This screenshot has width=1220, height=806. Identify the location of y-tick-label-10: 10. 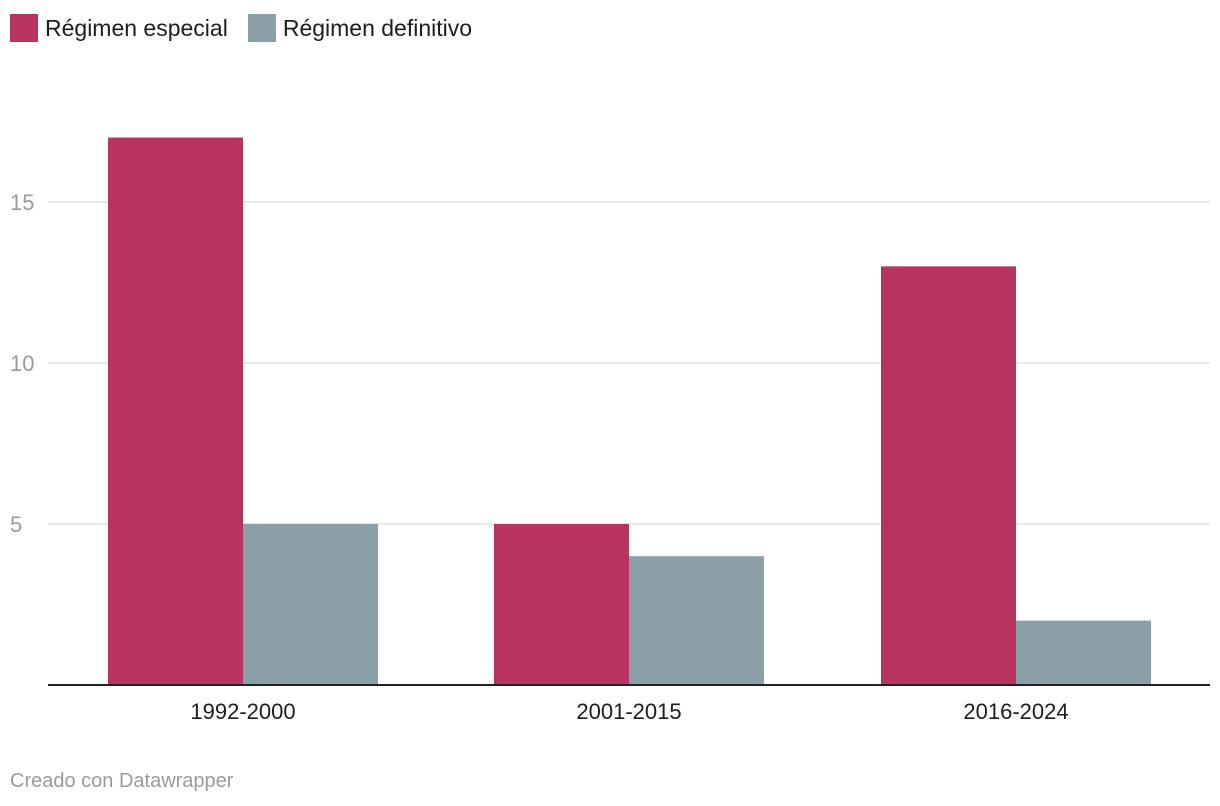
(22, 363).